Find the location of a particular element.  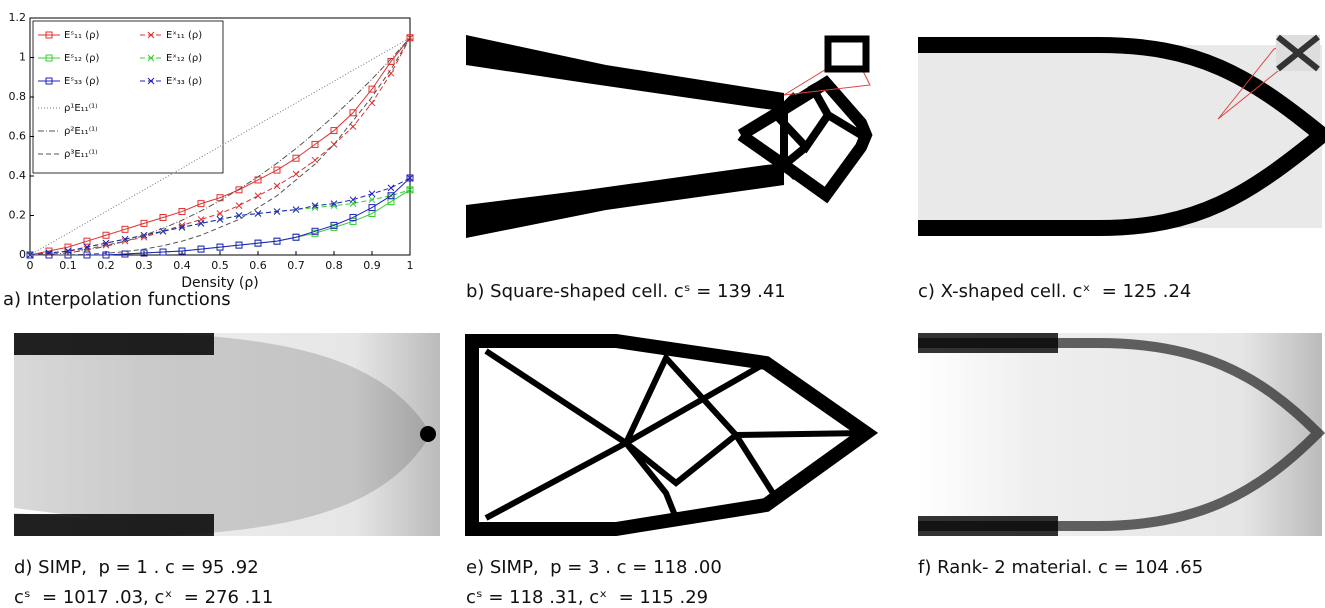

x-tick-label: 0.2 is located at coordinates (106, 265).